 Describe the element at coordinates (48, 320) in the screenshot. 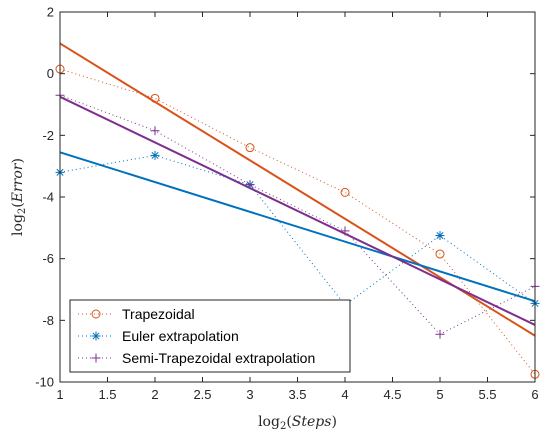

I see `y-tick-label: -8` at that location.